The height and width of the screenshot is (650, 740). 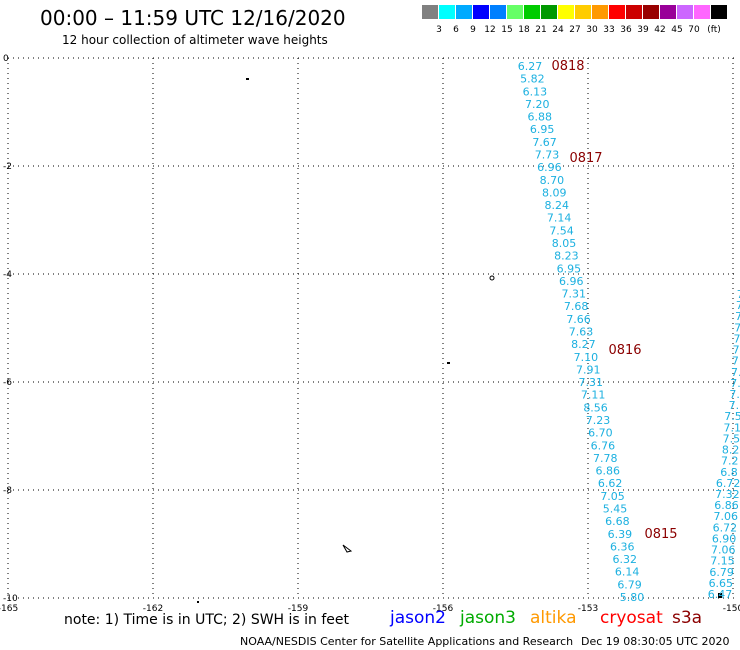 What do you see at coordinates (490, 30) in the screenshot?
I see `color-scale-label: 12` at bounding box center [490, 30].